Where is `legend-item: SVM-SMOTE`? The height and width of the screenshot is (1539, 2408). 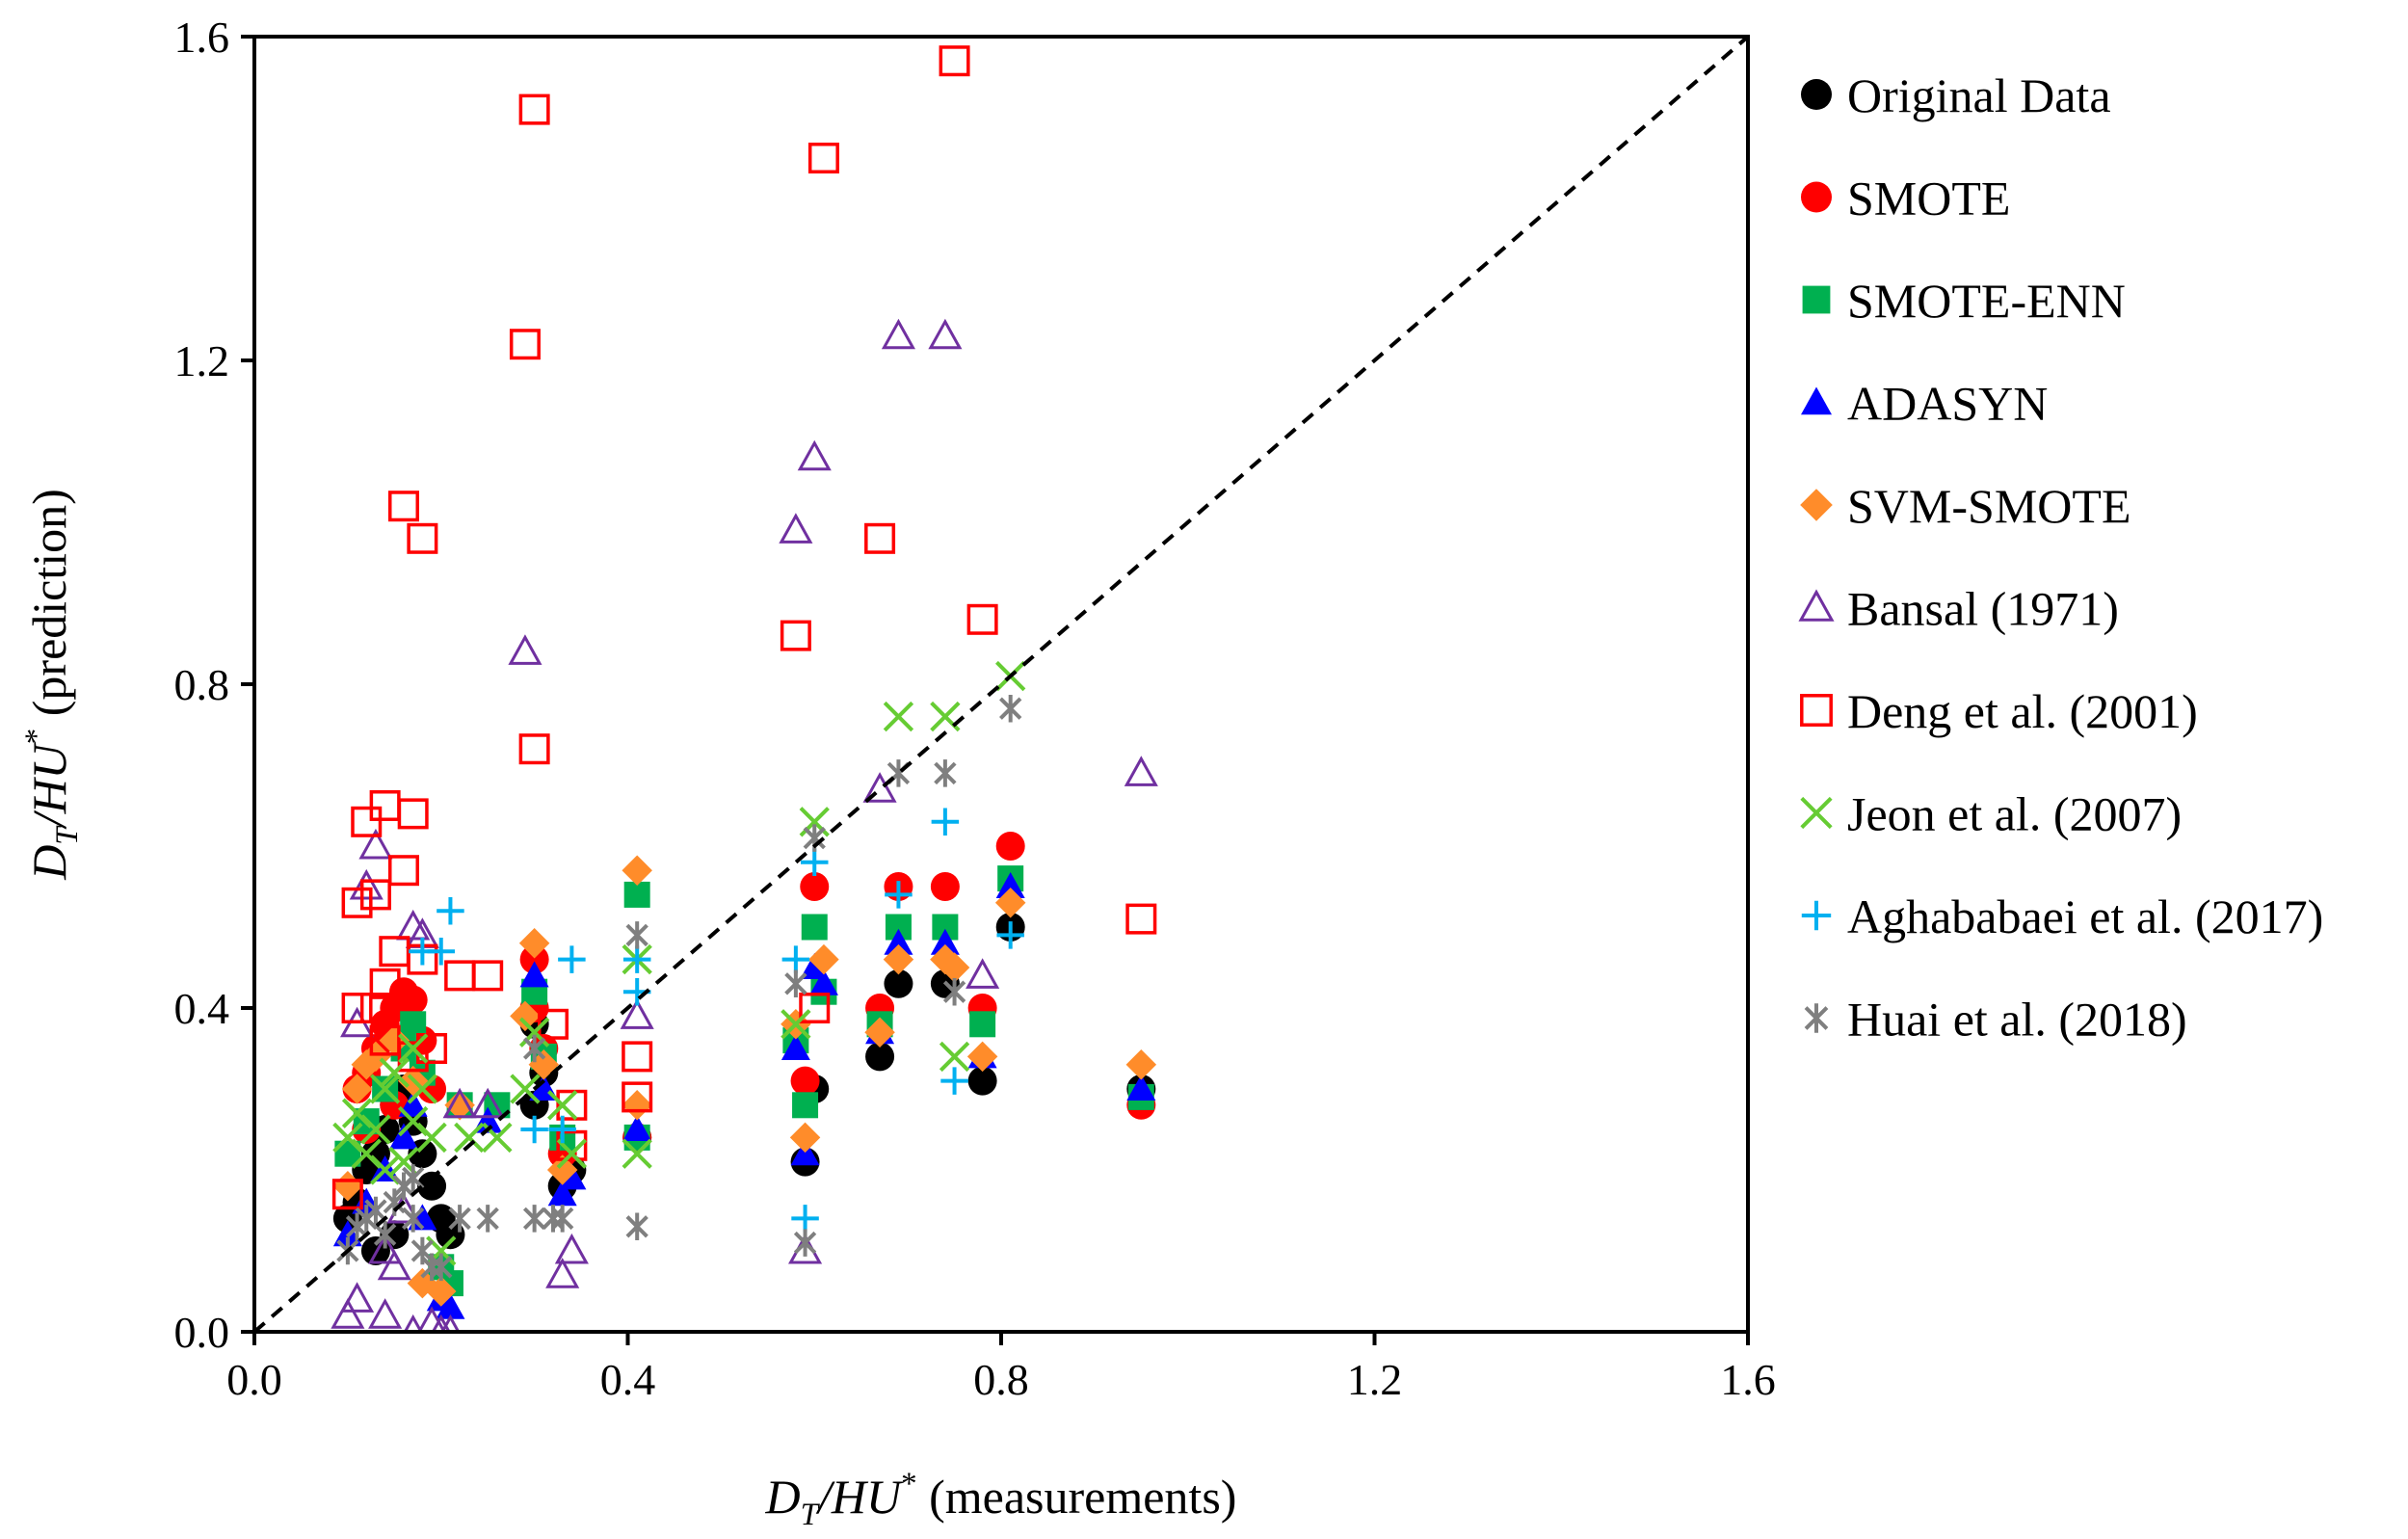
legend-item: SVM-SMOTE is located at coordinates (1965, 506).